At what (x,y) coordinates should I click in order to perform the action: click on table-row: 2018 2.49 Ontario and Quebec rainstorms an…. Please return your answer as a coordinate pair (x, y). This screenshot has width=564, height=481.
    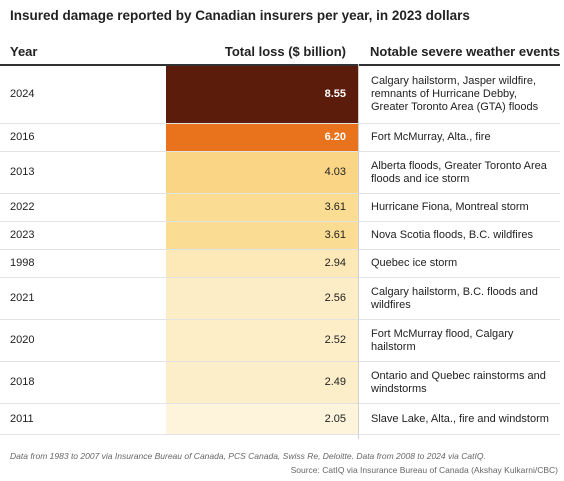
    Looking at the image, I should click on (280, 383).